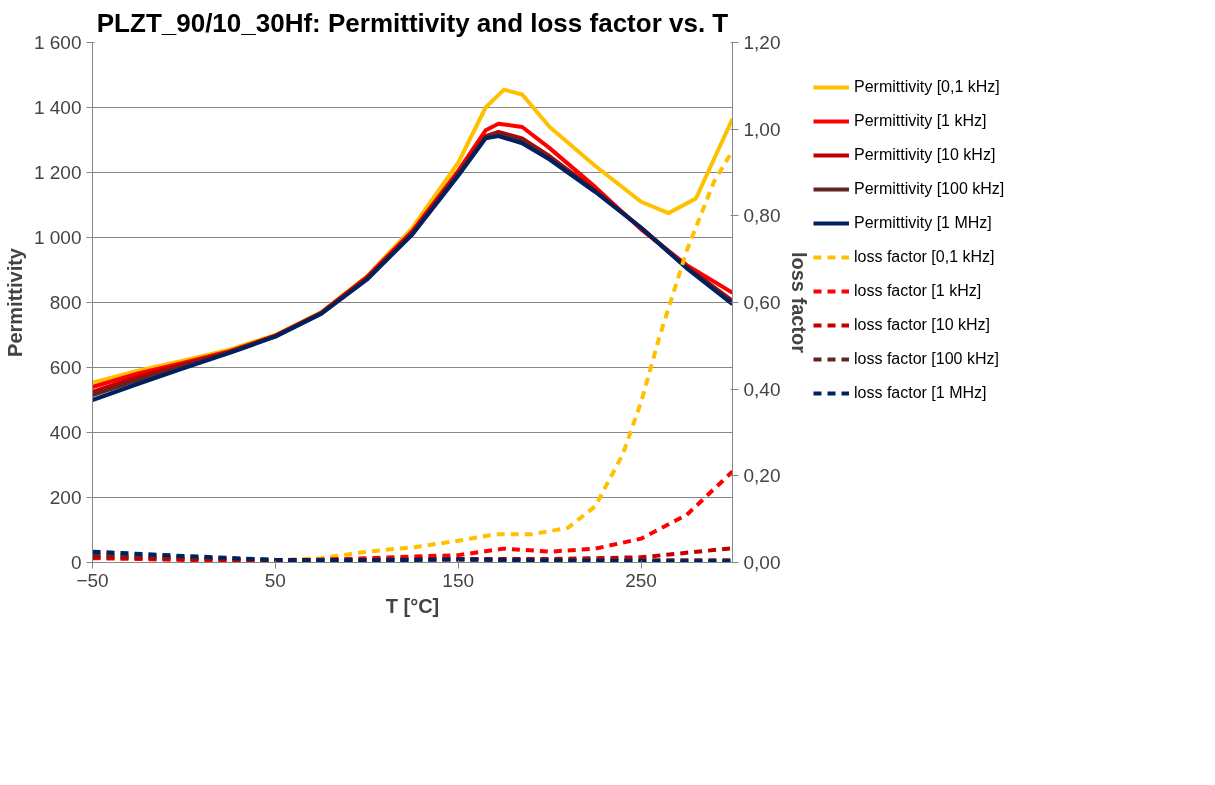 The width and height of the screenshot is (1215, 785). Describe the element at coordinates (762, 476) in the screenshot. I see `y2-tick-label: 0,20` at that location.